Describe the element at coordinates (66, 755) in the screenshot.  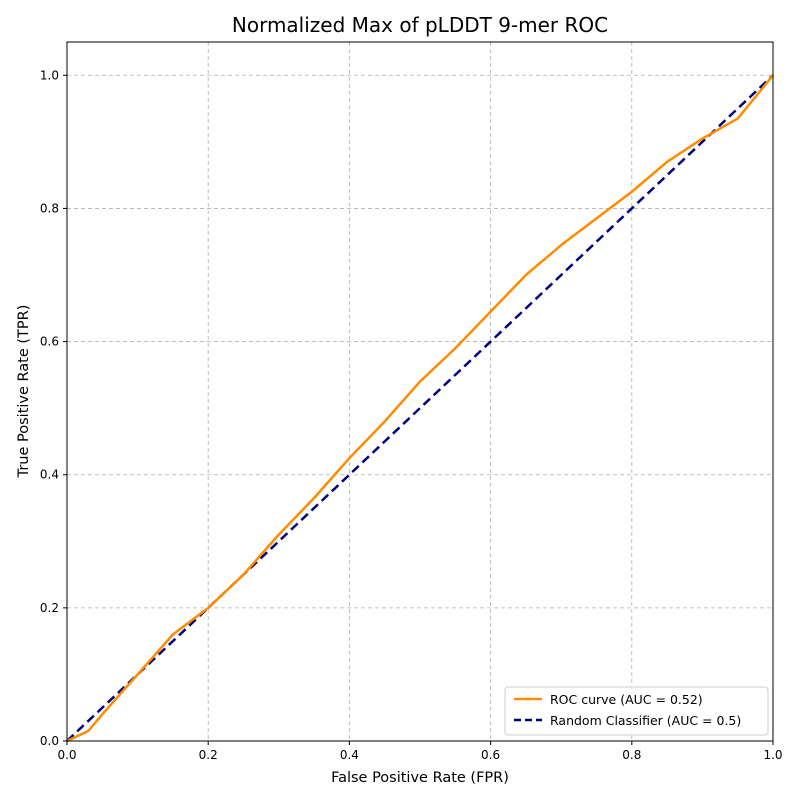
I see `x-tick-label: 0.0` at that location.